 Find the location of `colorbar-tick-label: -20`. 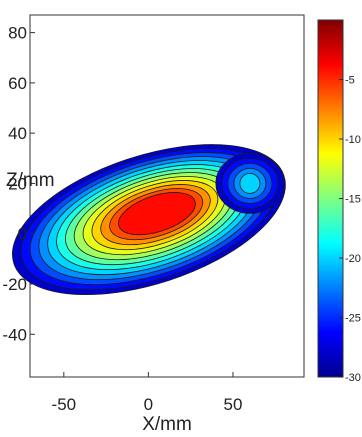

colorbar-tick-label: -20 is located at coordinates (353, 259).